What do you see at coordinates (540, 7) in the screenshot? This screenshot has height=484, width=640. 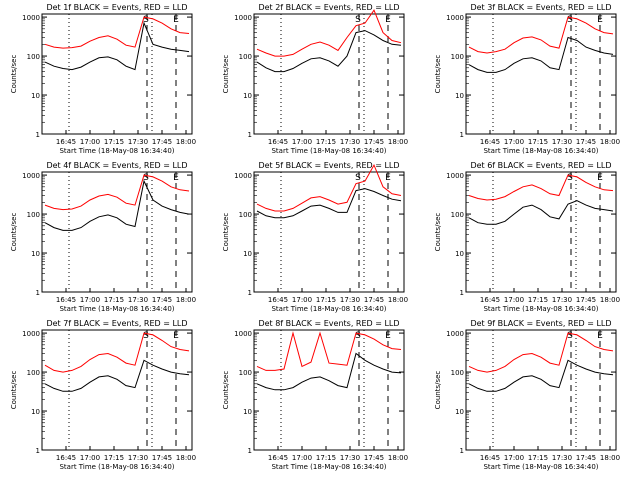 I see `panel-title: Det 3f BLACK = Events, RED = LLD` at bounding box center [540, 7].